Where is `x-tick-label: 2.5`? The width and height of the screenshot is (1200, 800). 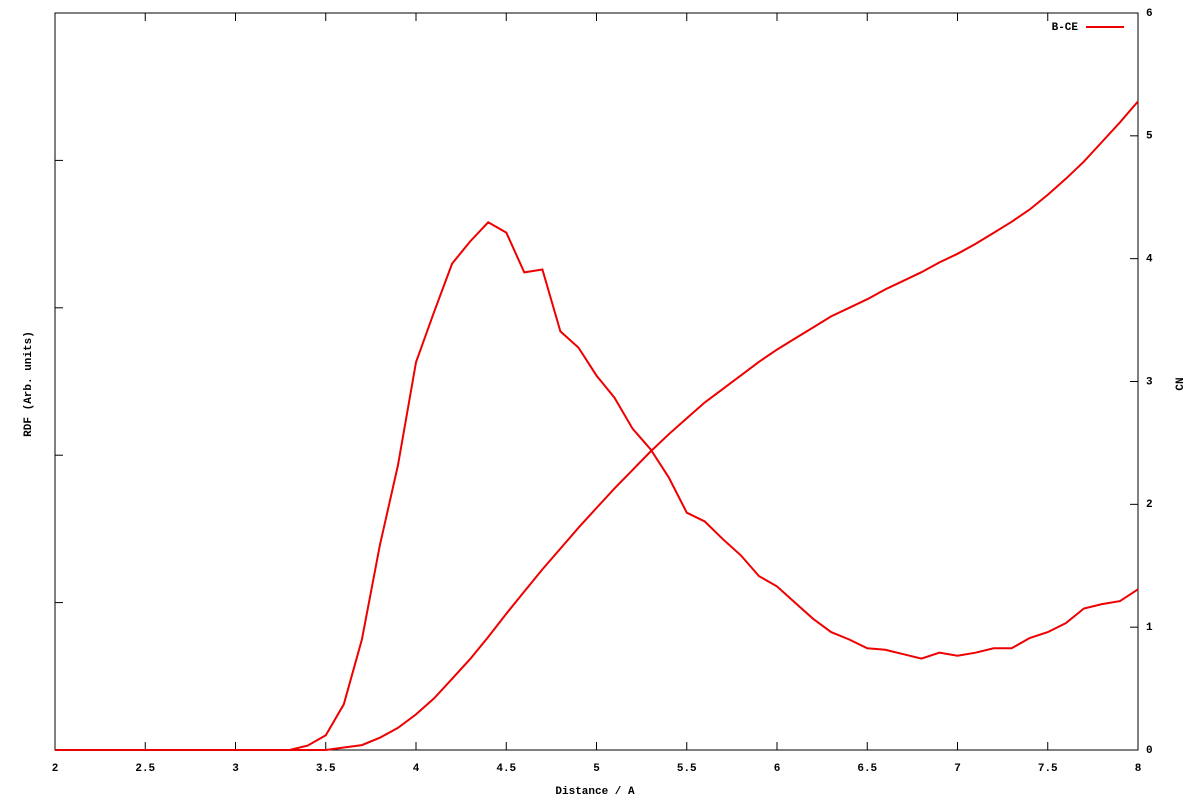
x-tick-label: 2.5 is located at coordinates (145, 769).